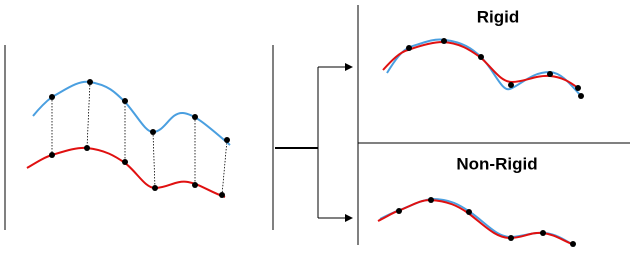 The image size is (630, 255). I want to click on non-rigid-panel: Non-Rigid, so click(476, 200).